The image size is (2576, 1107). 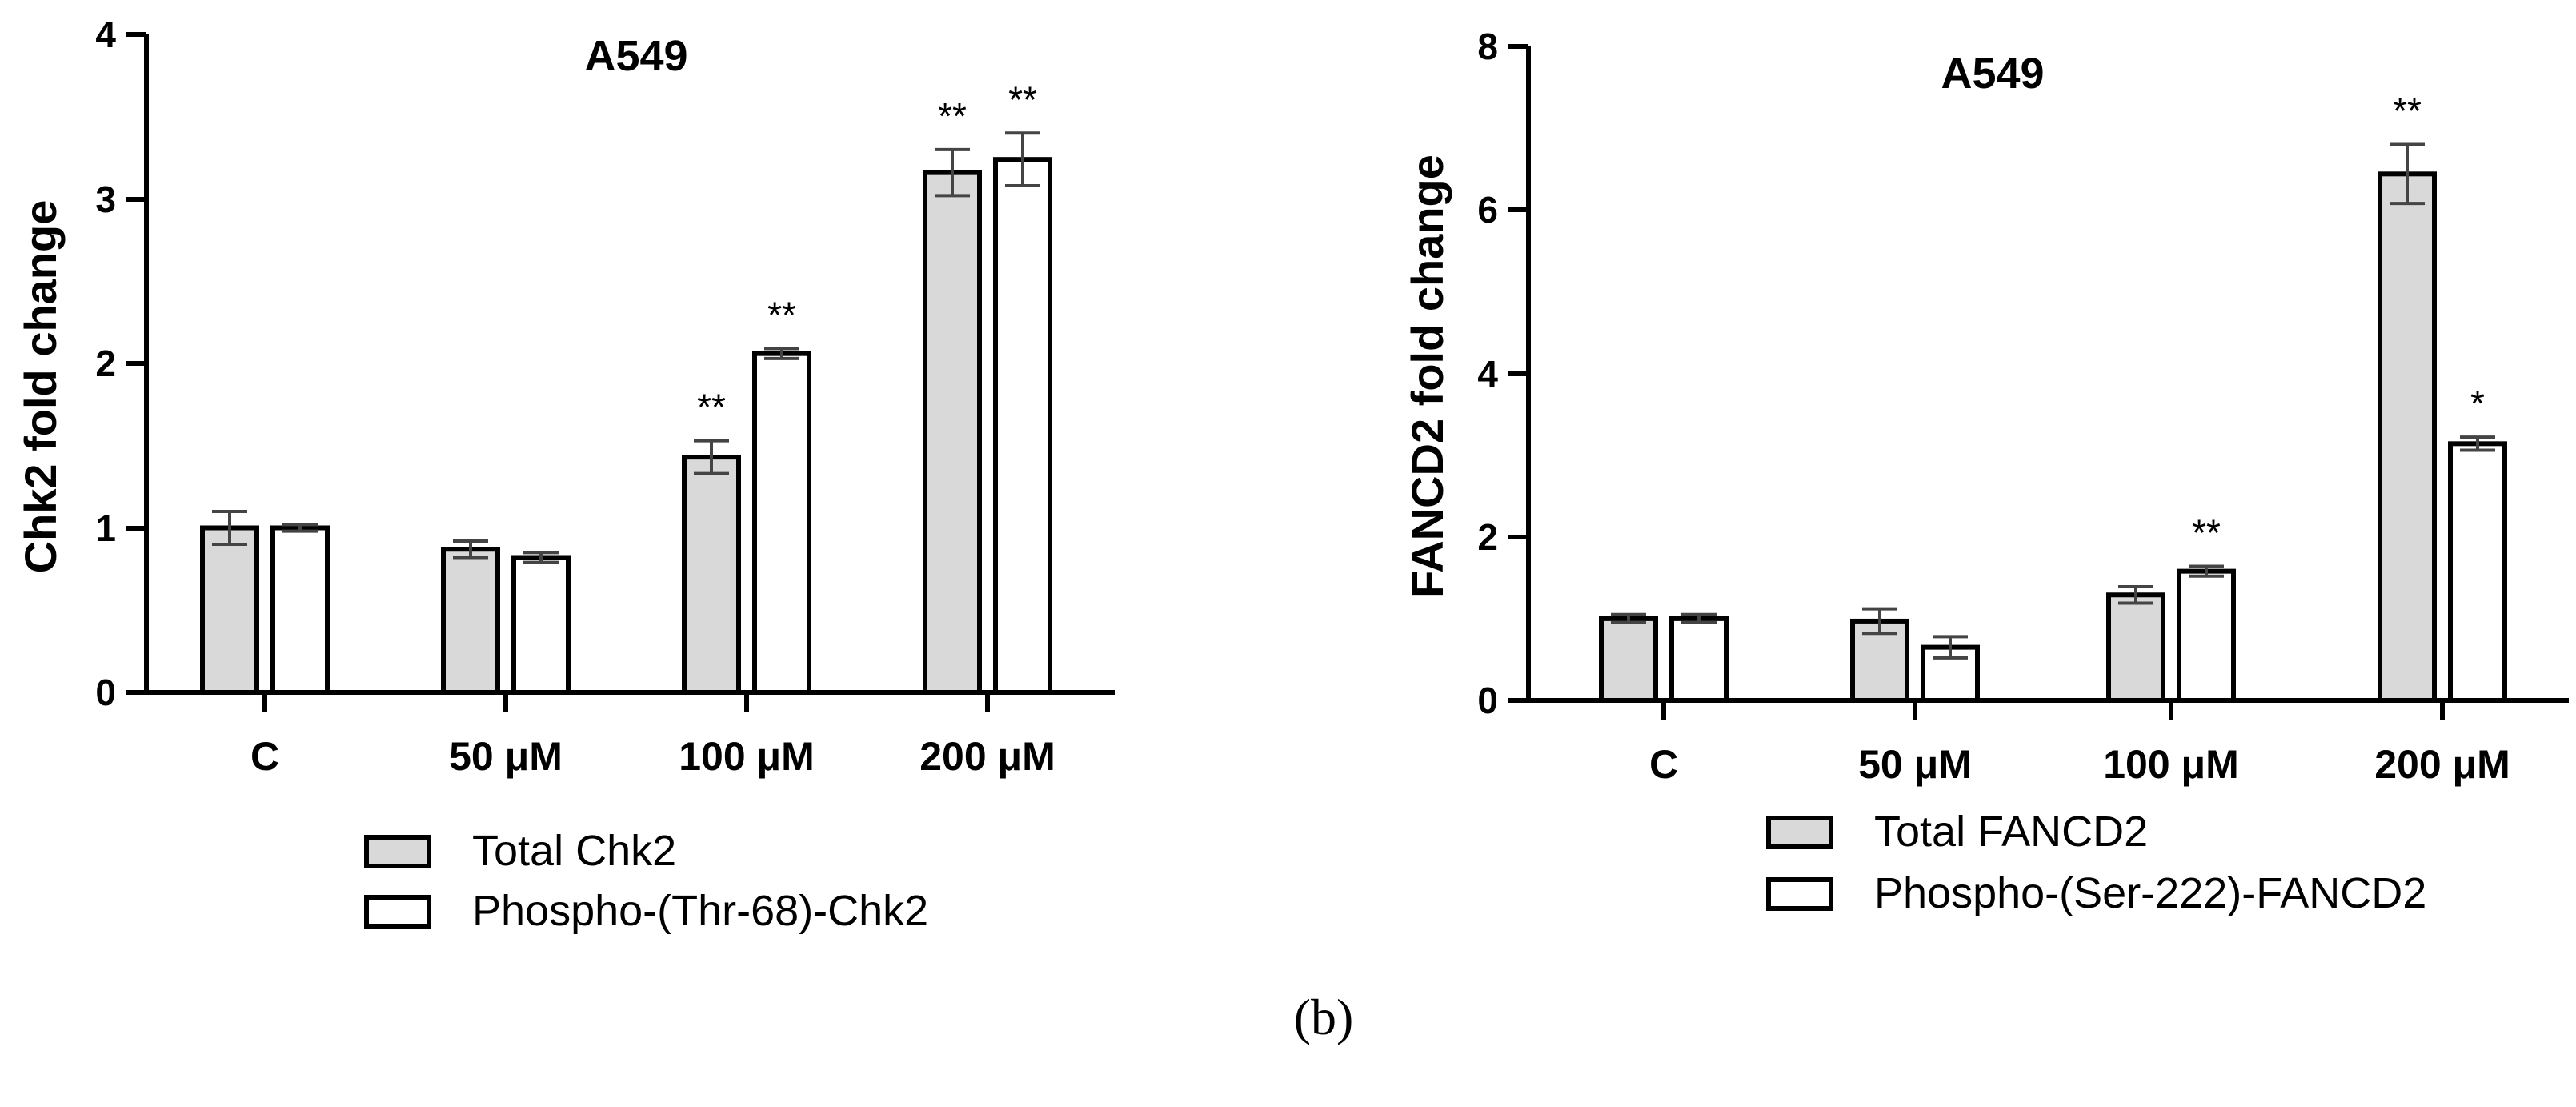 I want to click on y-axis-label: FANCD2 fold change, so click(x=1427, y=376).